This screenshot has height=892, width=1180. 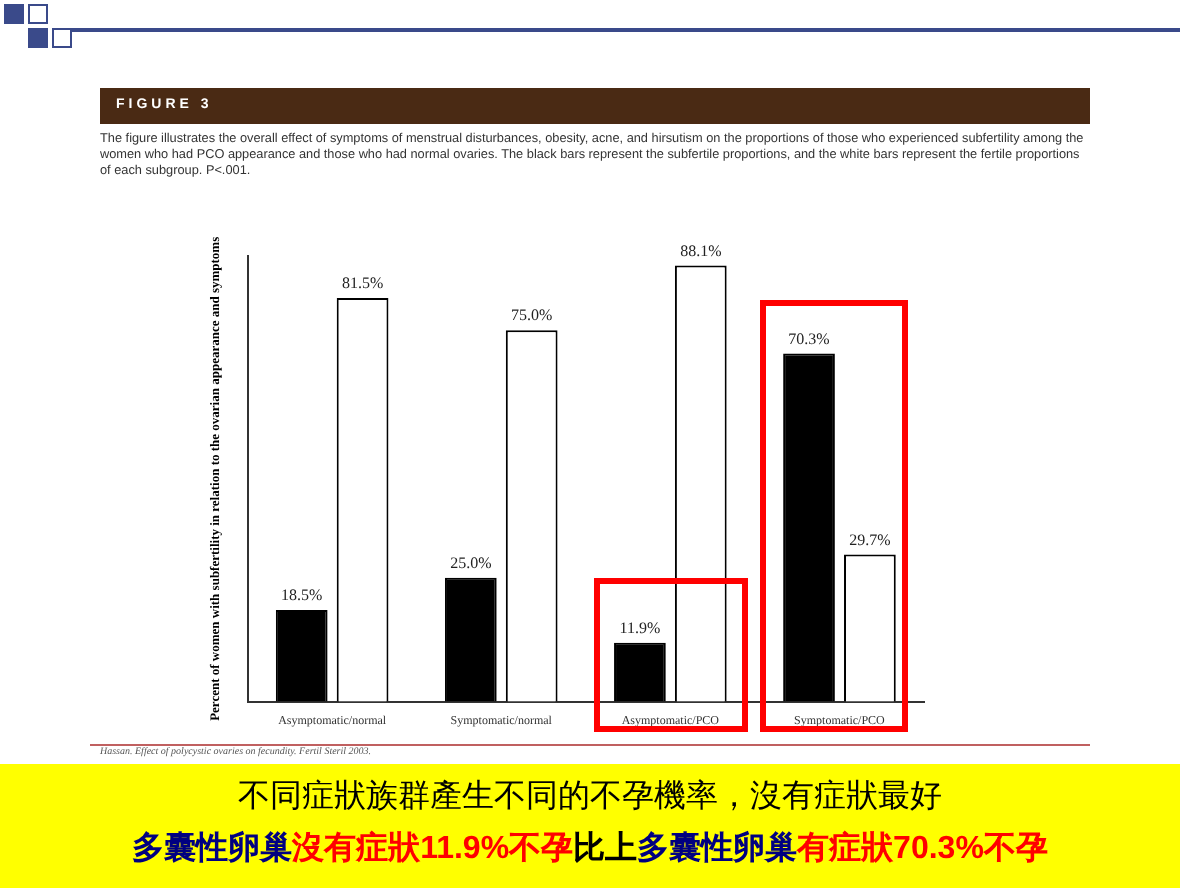 What do you see at coordinates (433, 849) in the screenshot?
I see `text: 沒有症狀11.9%不孕` at bounding box center [433, 849].